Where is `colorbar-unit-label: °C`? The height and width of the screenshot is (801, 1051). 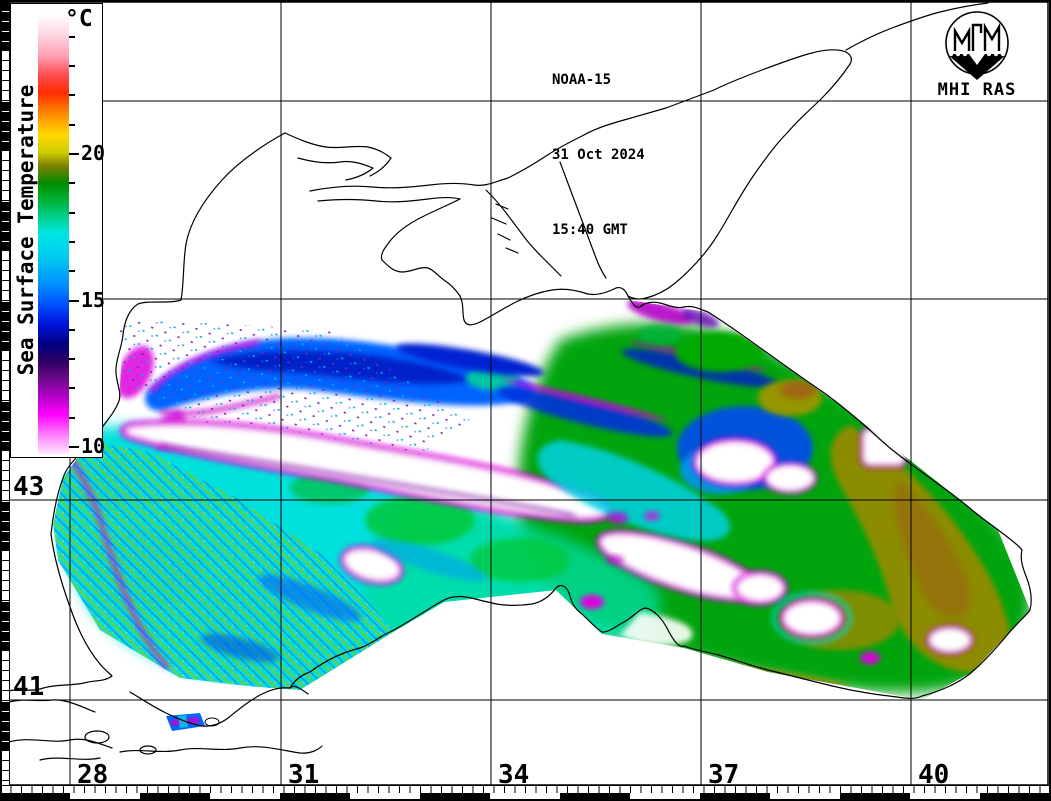
colorbar-unit-label: °C is located at coordinates (79, 19).